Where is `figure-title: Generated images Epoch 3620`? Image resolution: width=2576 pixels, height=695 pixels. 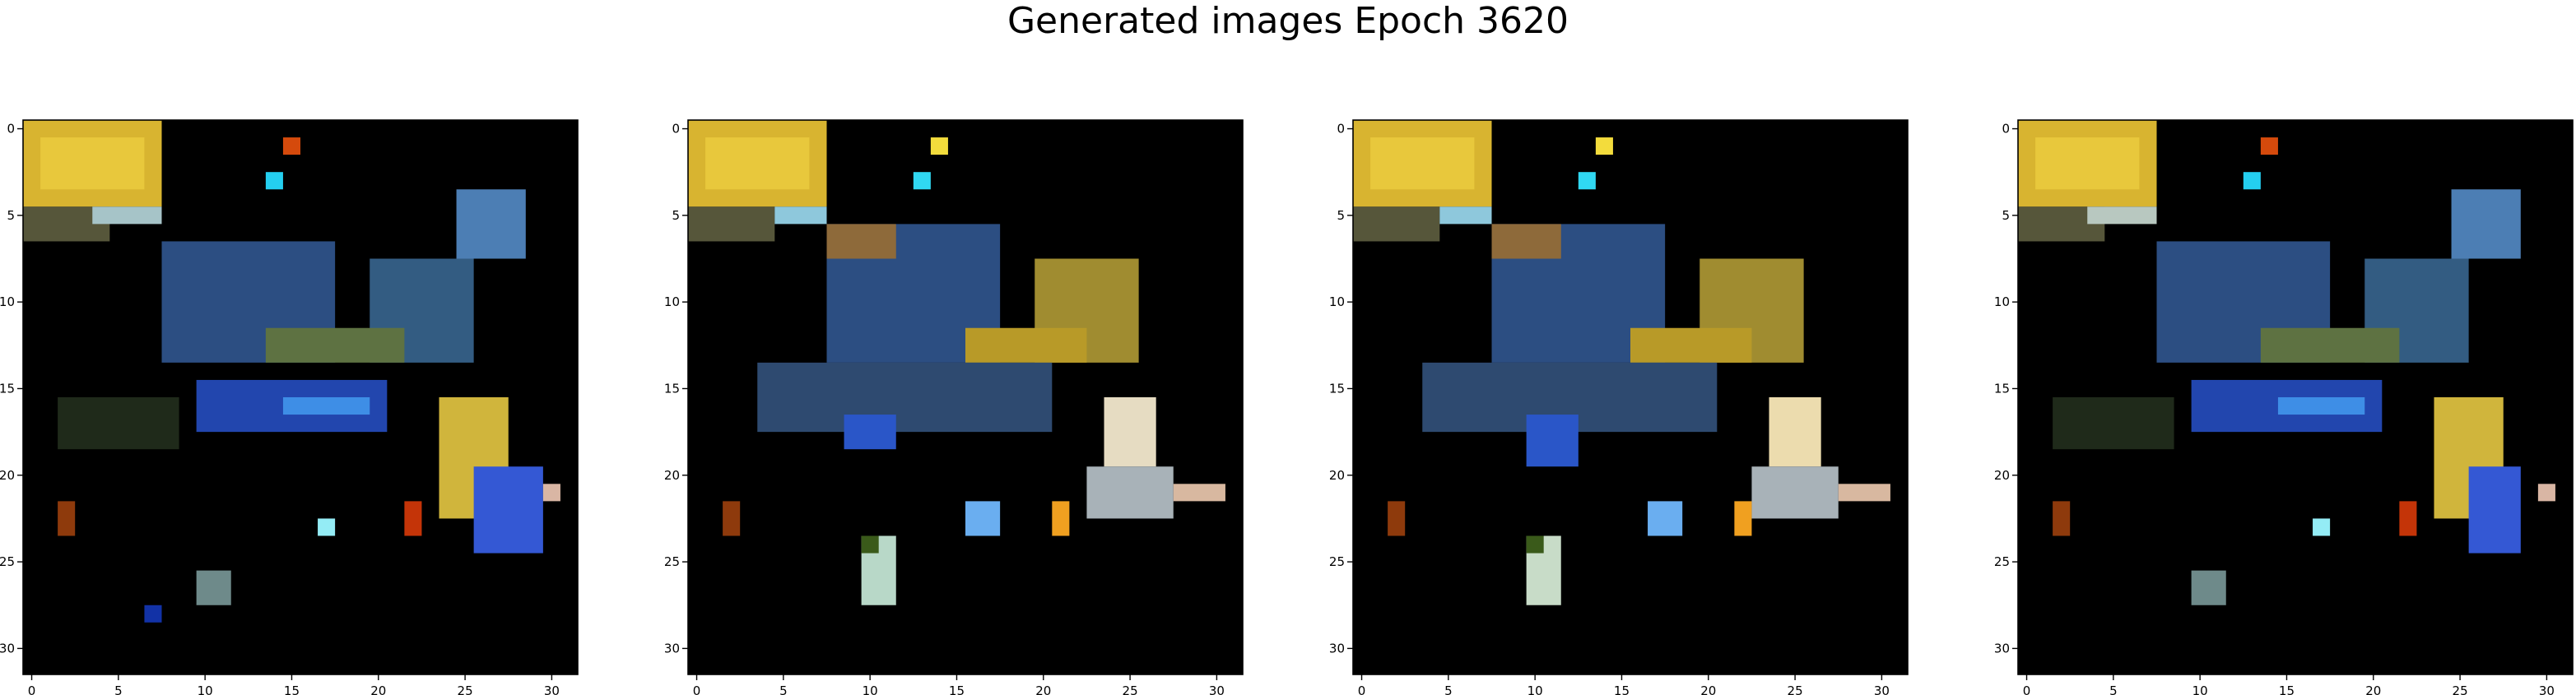 figure-title: Generated images Epoch 3620 is located at coordinates (1288, 21).